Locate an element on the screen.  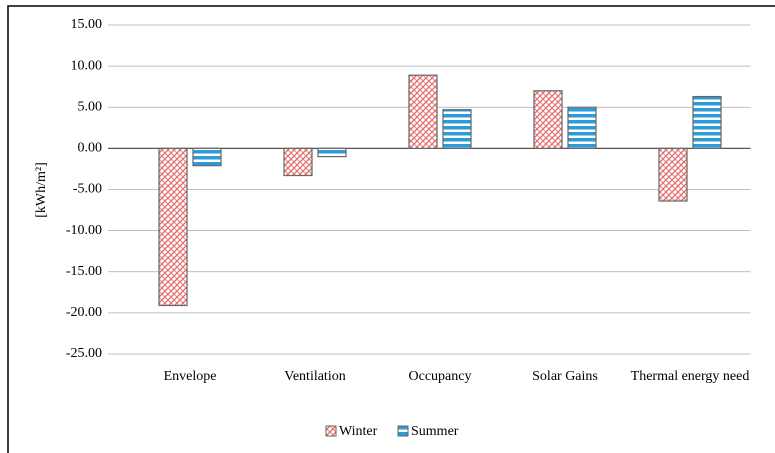
y-tick-label: -5.00 is located at coordinates (87, 189).